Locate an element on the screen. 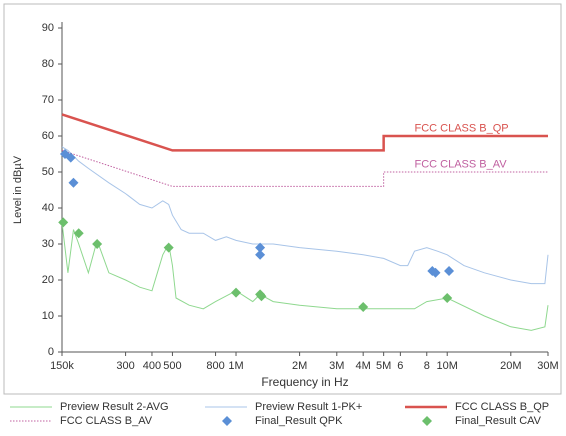 The image size is (566, 436). x-tick-label: 500 is located at coordinates (172, 366).